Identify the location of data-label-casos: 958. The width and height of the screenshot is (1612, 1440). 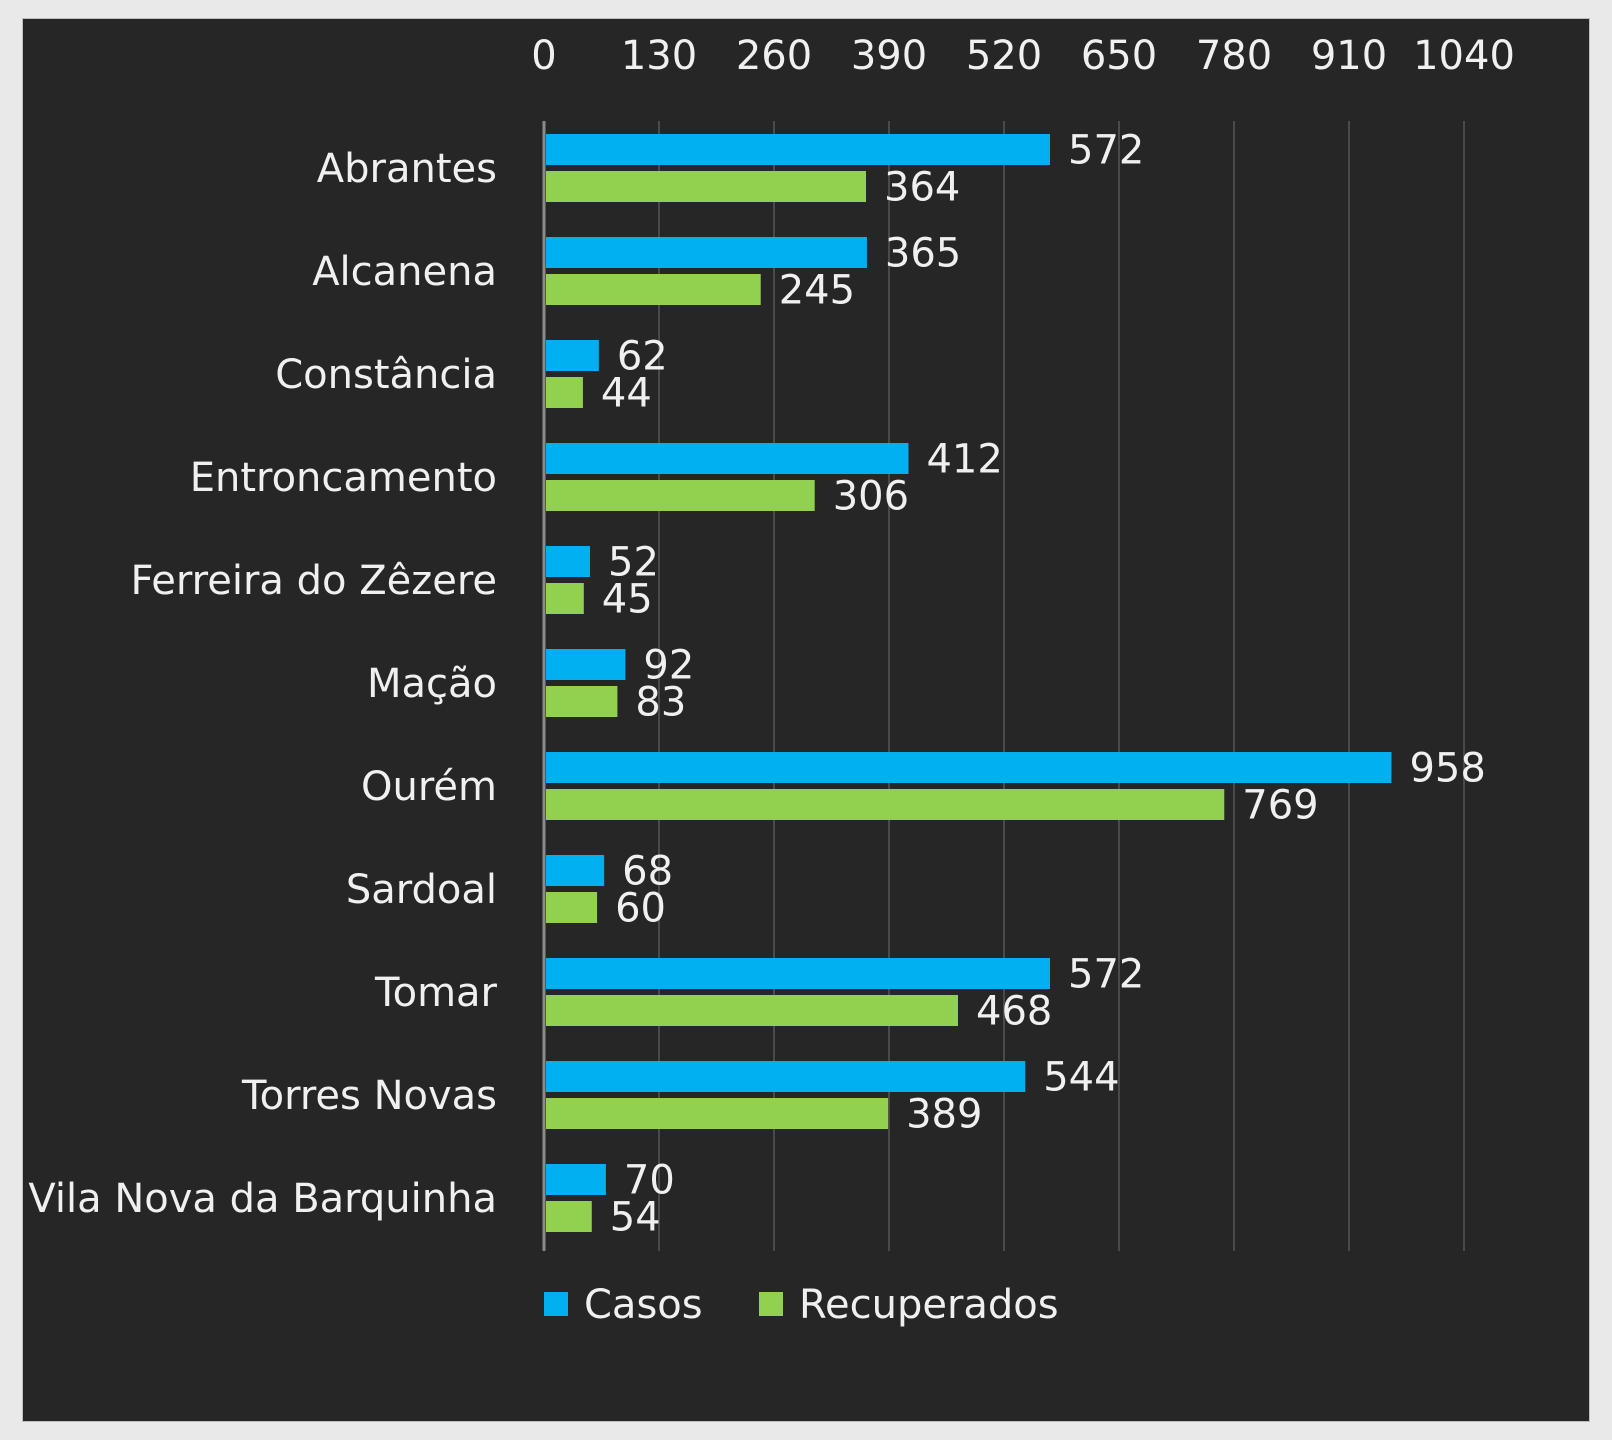
(1447, 769).